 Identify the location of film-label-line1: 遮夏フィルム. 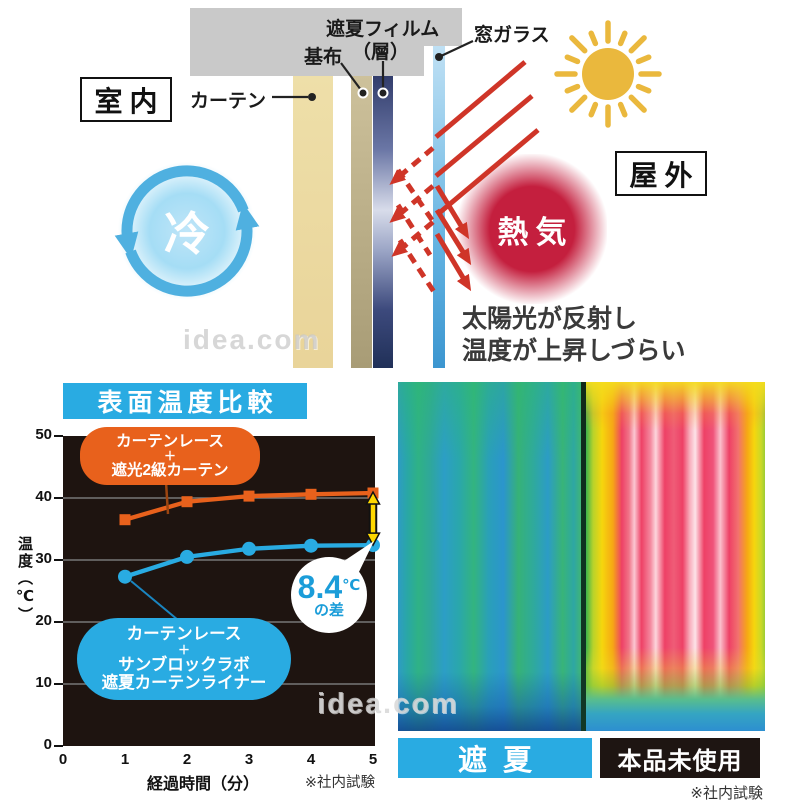
(383, 29).